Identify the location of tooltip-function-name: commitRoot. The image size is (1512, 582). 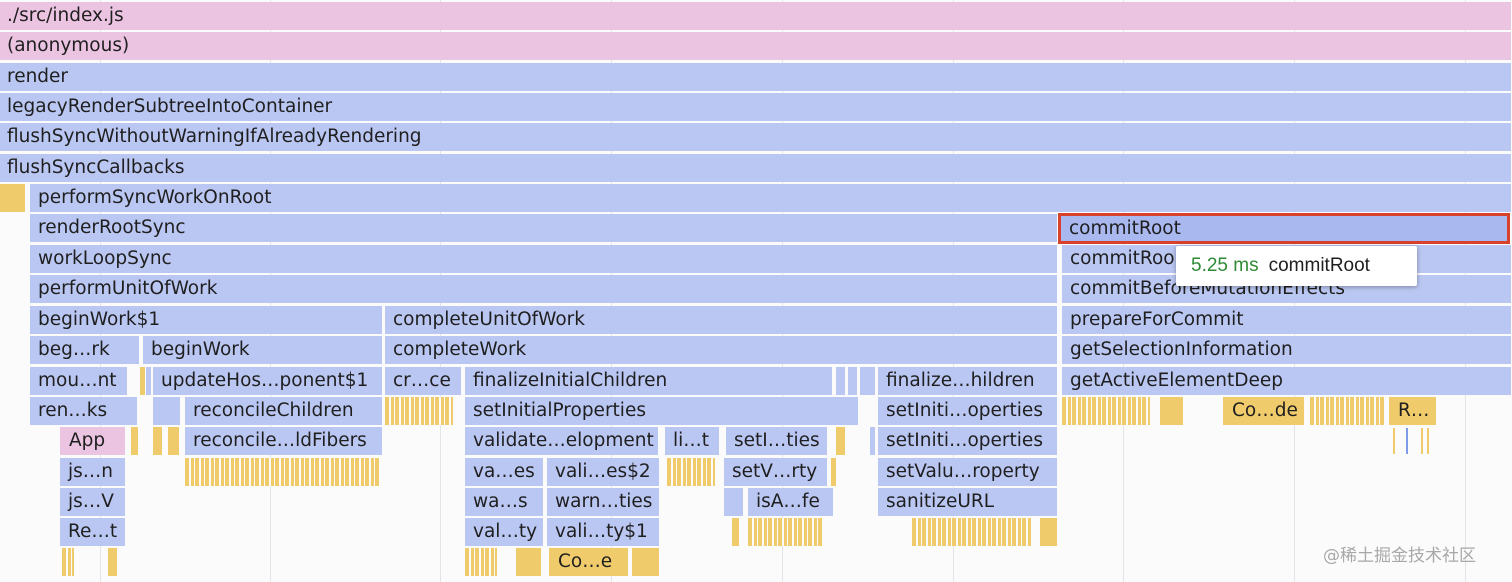
(1319, 265).